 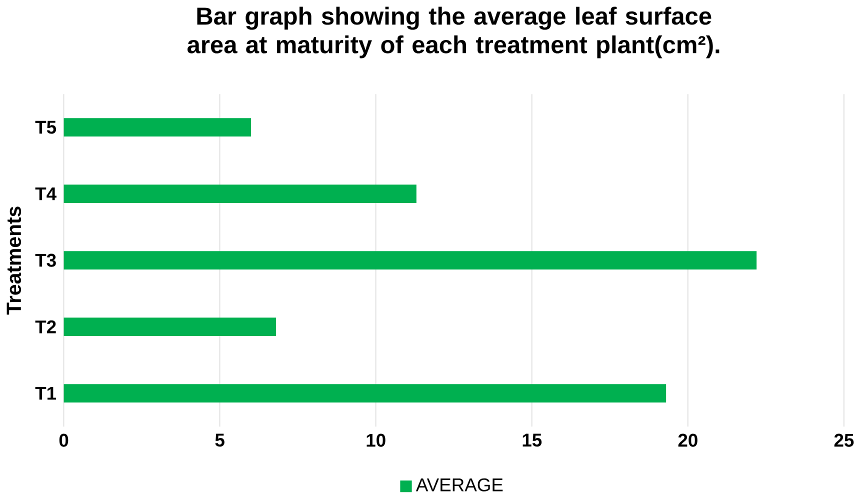 I want to click on x-tick-label: 10, so click(x=376, y=440).